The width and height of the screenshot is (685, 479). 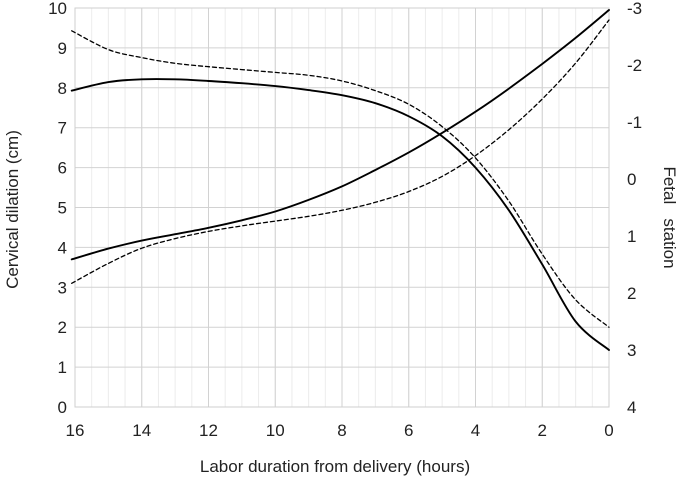 I want to click on y-tick-label: 9, so click(x=62, y=48).